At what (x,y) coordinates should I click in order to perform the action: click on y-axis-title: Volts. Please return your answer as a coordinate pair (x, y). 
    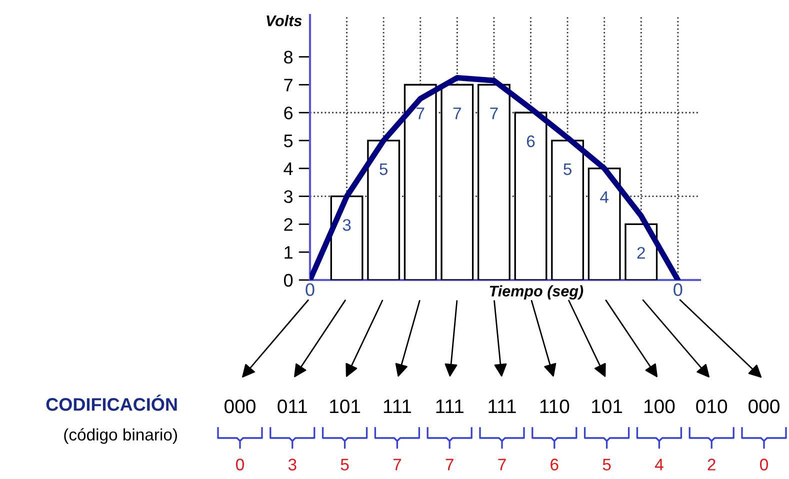
    Looking at the image, I should click on (284, 20).